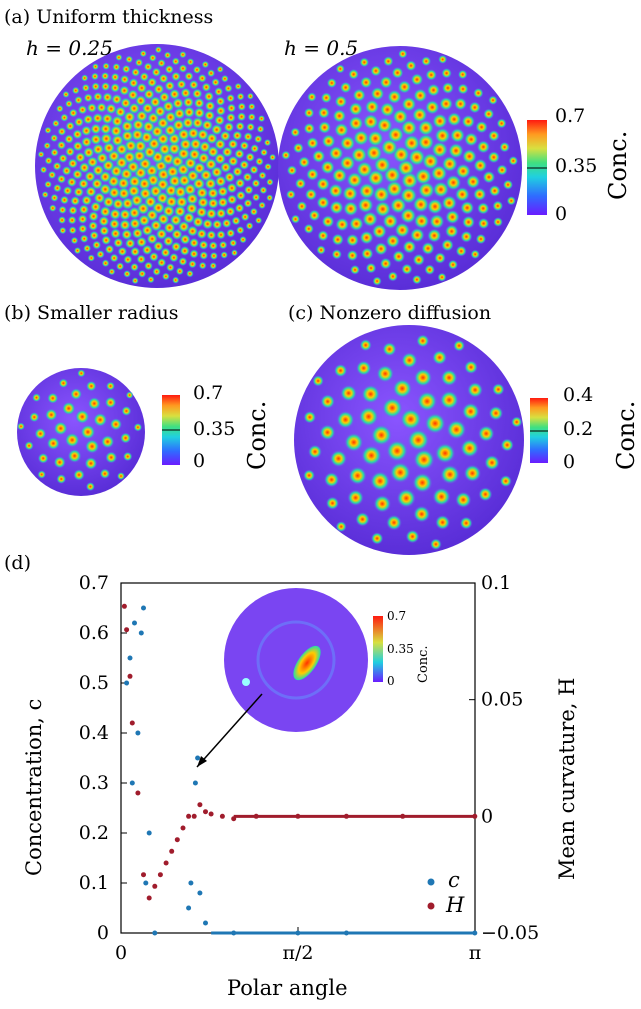 Image resolution: width=641 pixels, height=1009 pixels. What do you see at coordinates (510, 933) in the screenshot?
I see `y-right-tick-label: −0.05` at bounding box center [510, 933].